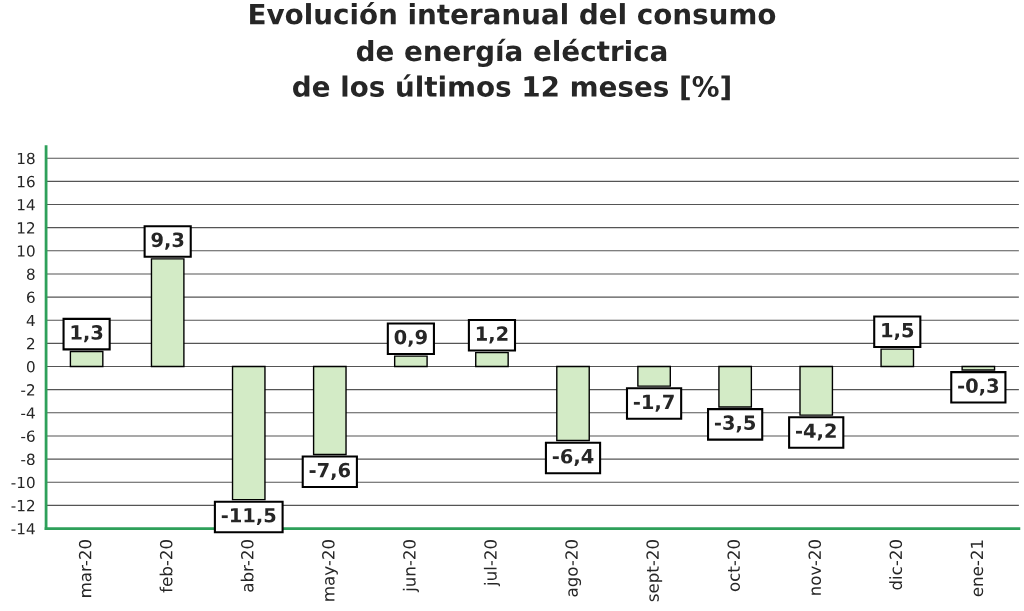 The height and width of the screenshot is (611, 1024). I want to click on data-label: -1,7, so click(653, 403).